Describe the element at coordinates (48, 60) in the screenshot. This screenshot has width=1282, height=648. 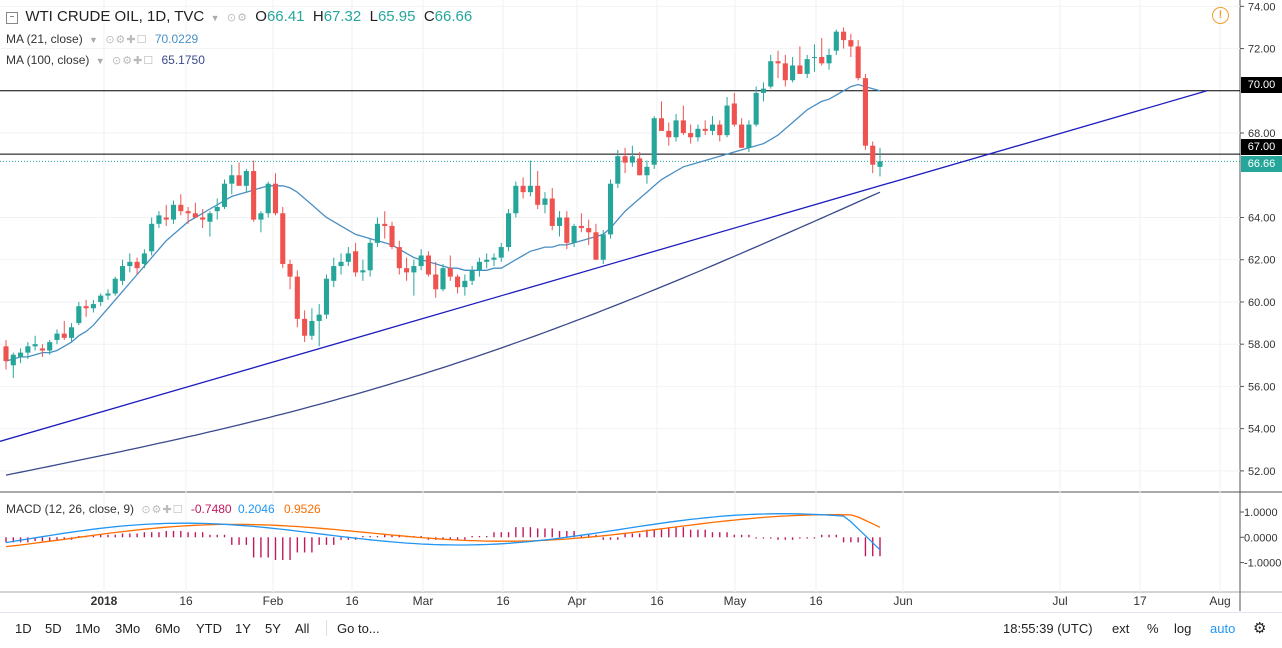
I see `ma100-label: MA (100, close)` at that location.